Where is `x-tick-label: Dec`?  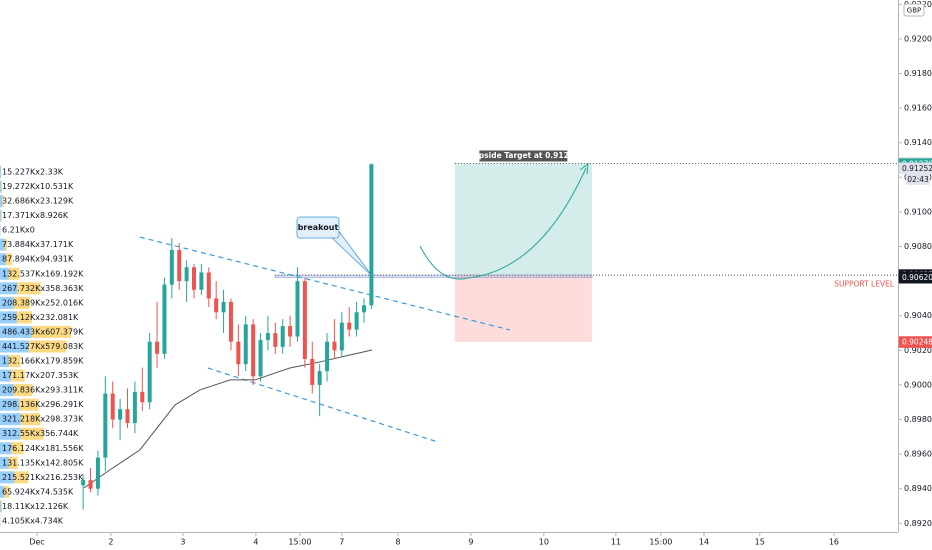 x-tick-label: Dec is located at coordinates (36, 542).